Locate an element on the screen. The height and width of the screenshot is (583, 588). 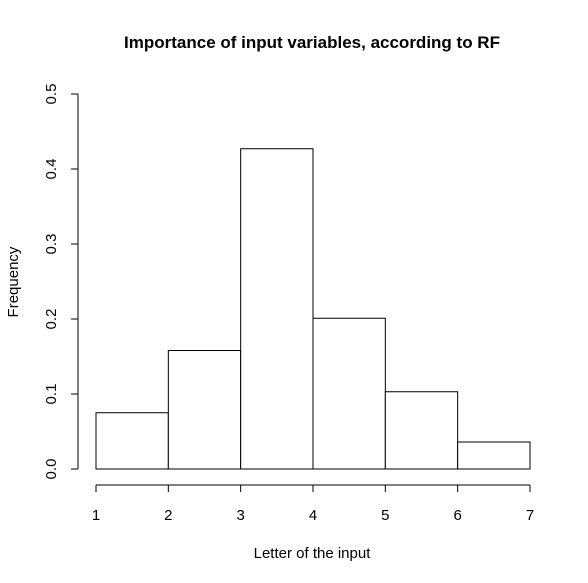
x-axis-label: Letter of the input is located at coordinates (313, 553).